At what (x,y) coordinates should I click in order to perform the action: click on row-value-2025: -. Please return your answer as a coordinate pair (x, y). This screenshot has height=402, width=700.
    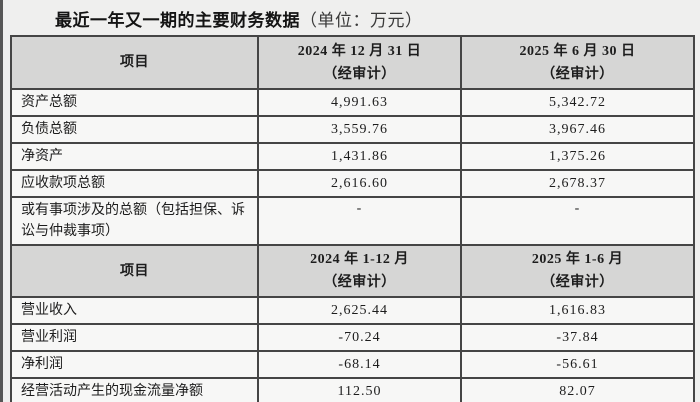
    Looking at the image, I should click on (577, 221).